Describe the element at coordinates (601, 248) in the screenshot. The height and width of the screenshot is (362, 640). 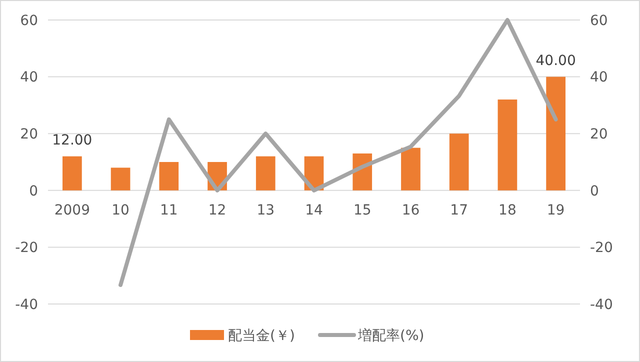
I see `y2-tick-label: -20` at that location.